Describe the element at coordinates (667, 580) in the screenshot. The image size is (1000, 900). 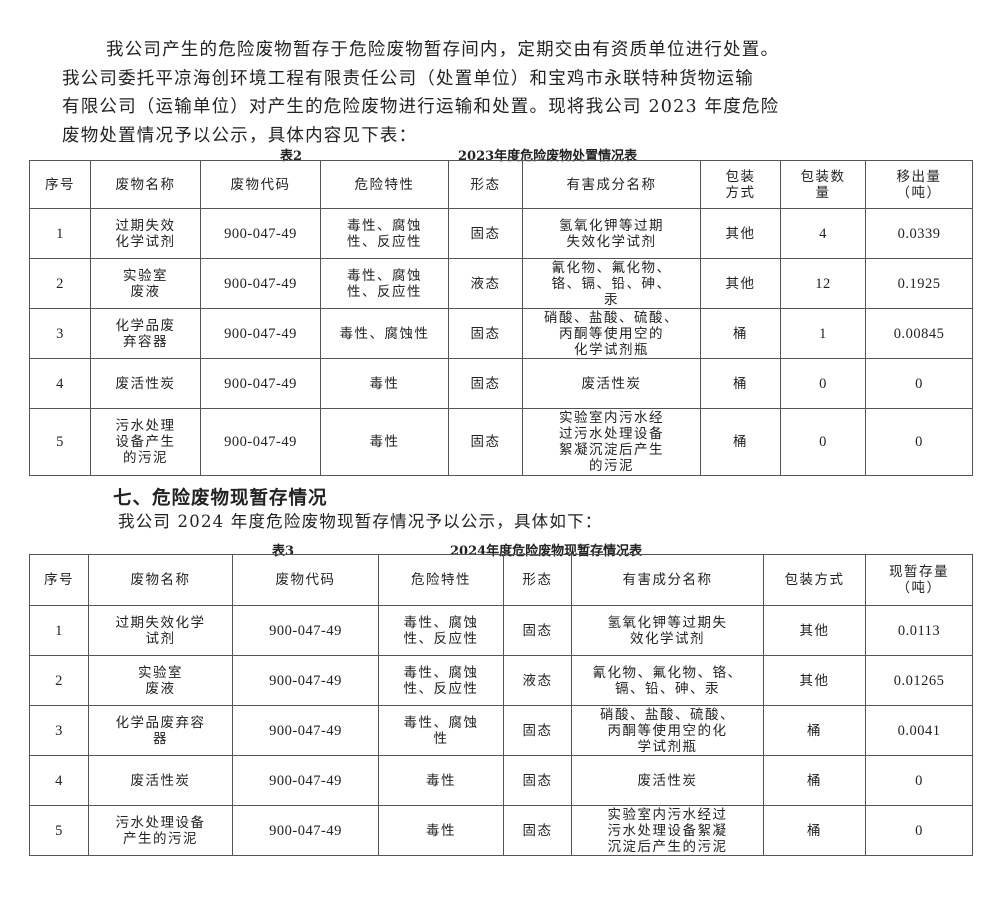
I see `column-header: 有害成分名称` at that location.